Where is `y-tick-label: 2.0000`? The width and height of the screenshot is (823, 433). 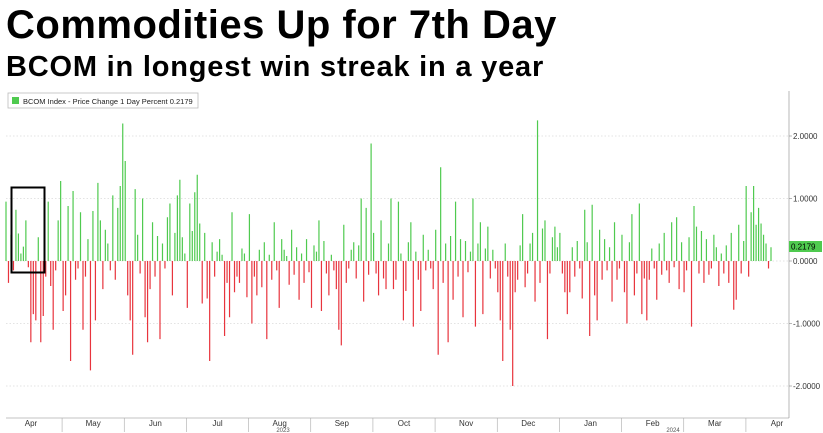 y-tick-label: 2.0000 is located at coordinates (805, 136).